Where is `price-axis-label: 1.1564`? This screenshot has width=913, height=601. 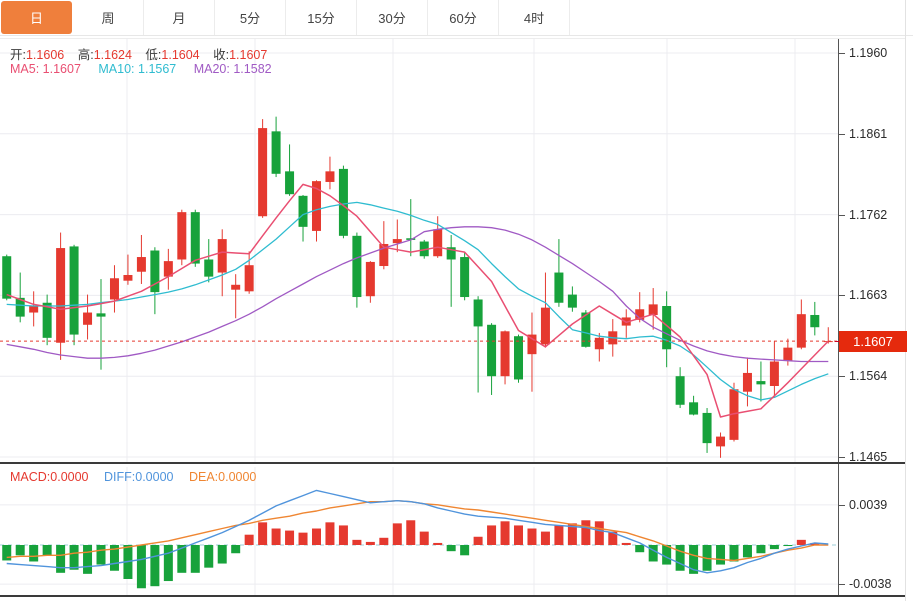
price-axis-label: 1.1564 is located at coordinates (874, 376).